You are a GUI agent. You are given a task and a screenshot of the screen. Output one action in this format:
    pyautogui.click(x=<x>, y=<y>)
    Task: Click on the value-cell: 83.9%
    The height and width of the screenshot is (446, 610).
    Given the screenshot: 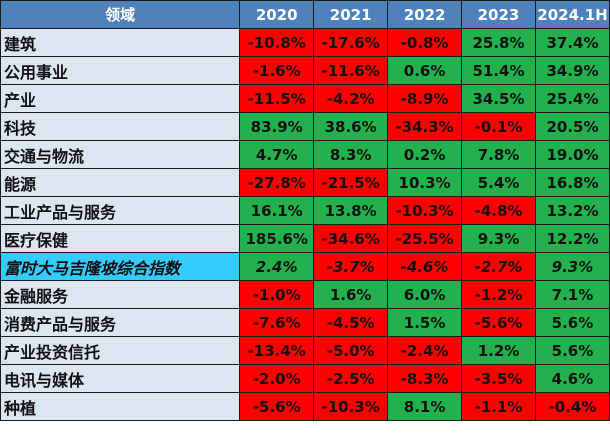 What is the action you would take?
    pyautogui.click(x=277, y=126)
    